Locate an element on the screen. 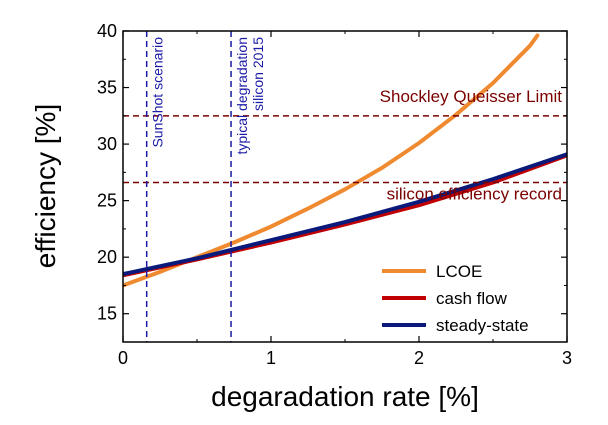  hline-label-0: Shockley Queisser Limit is located at coordinates (471, 96).